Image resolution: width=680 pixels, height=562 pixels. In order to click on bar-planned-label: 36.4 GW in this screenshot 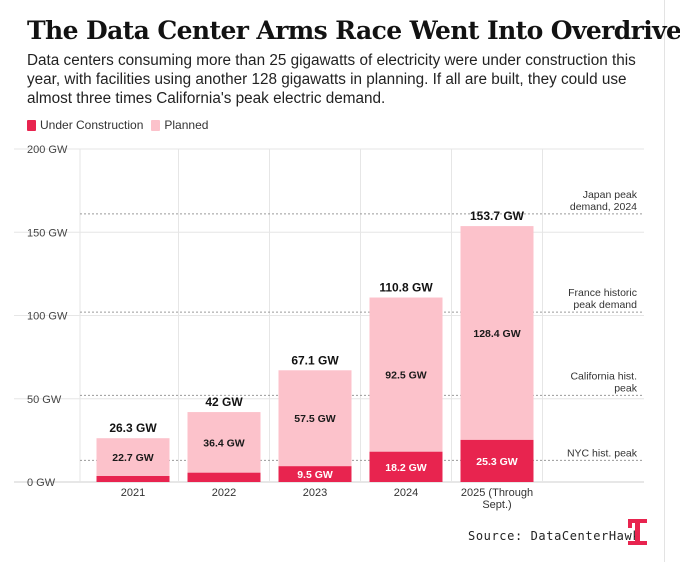, I will do `click(224, 443)`.